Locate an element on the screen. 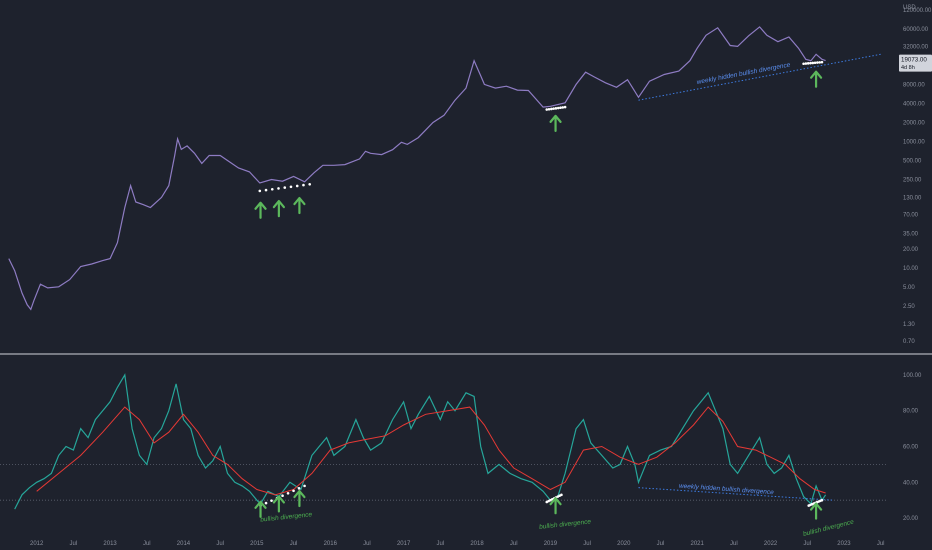 Image resolution: width=932 pixels, height=550 pixels. current-price-label-box is located at coordinates (915, 63).